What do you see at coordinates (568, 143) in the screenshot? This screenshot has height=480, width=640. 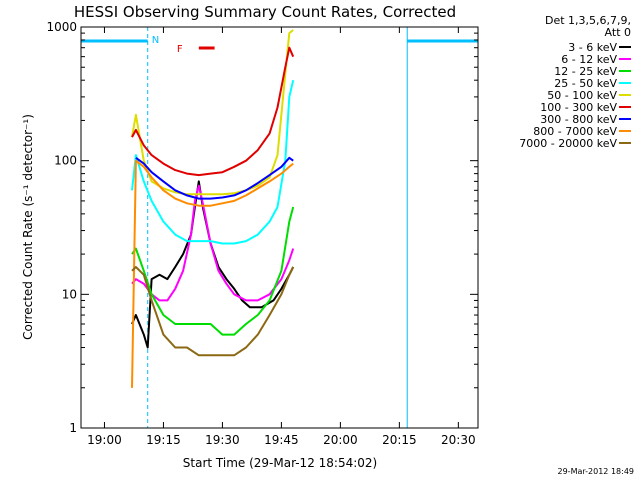 I see `legend-label-9: 7000 - 20000 keV` at bounding box center [568, 143].